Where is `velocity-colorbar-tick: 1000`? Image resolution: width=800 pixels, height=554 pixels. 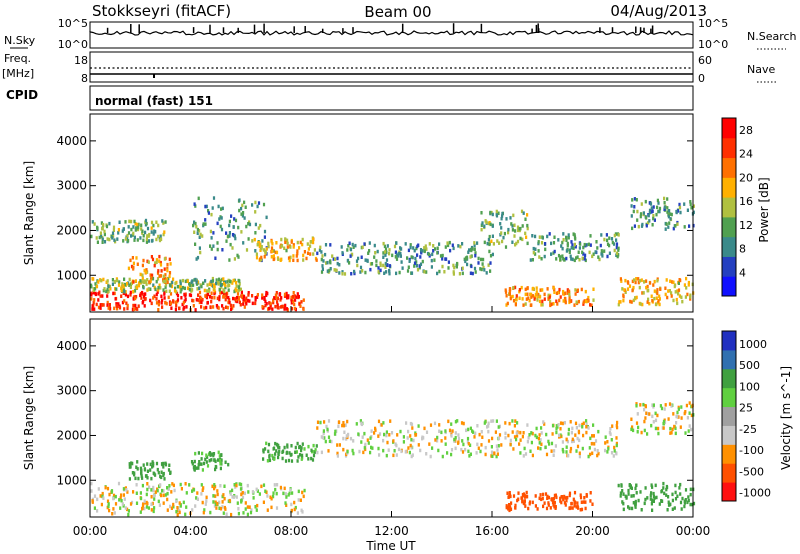
velocity-colorbar-tick: 1000 is located at coordinates (753, 344).